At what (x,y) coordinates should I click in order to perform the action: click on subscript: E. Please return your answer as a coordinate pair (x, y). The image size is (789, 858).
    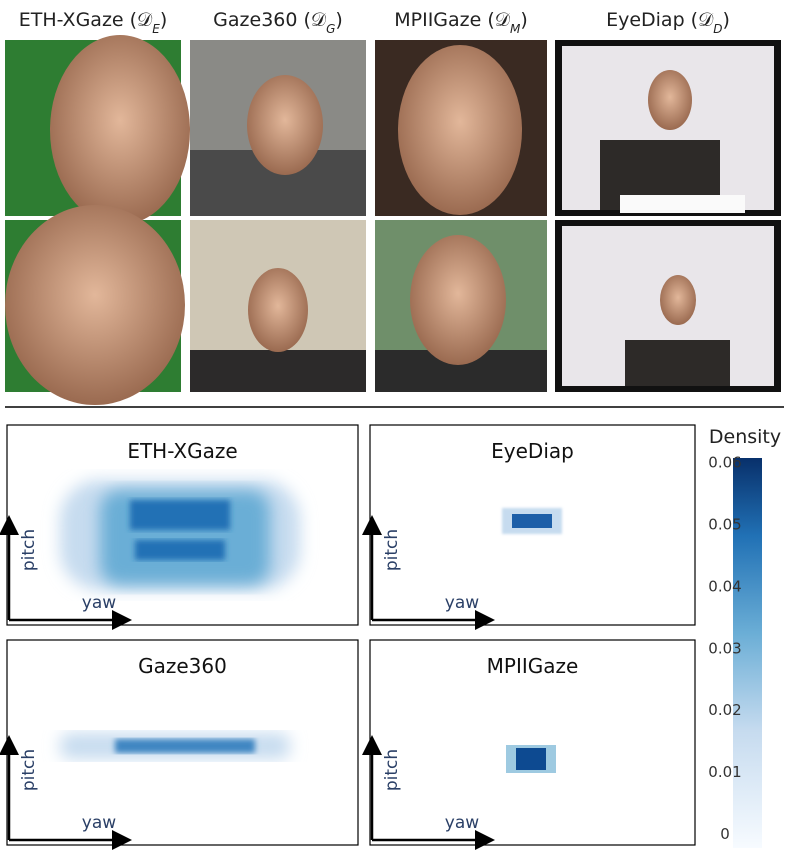
    Looking at the image, I should click on (156, 29).